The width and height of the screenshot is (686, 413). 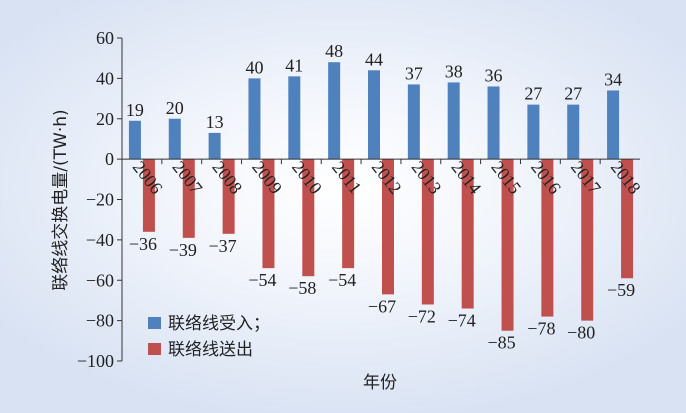 I want to click on data-label-outbound: −78, so click(x=541, y=329).